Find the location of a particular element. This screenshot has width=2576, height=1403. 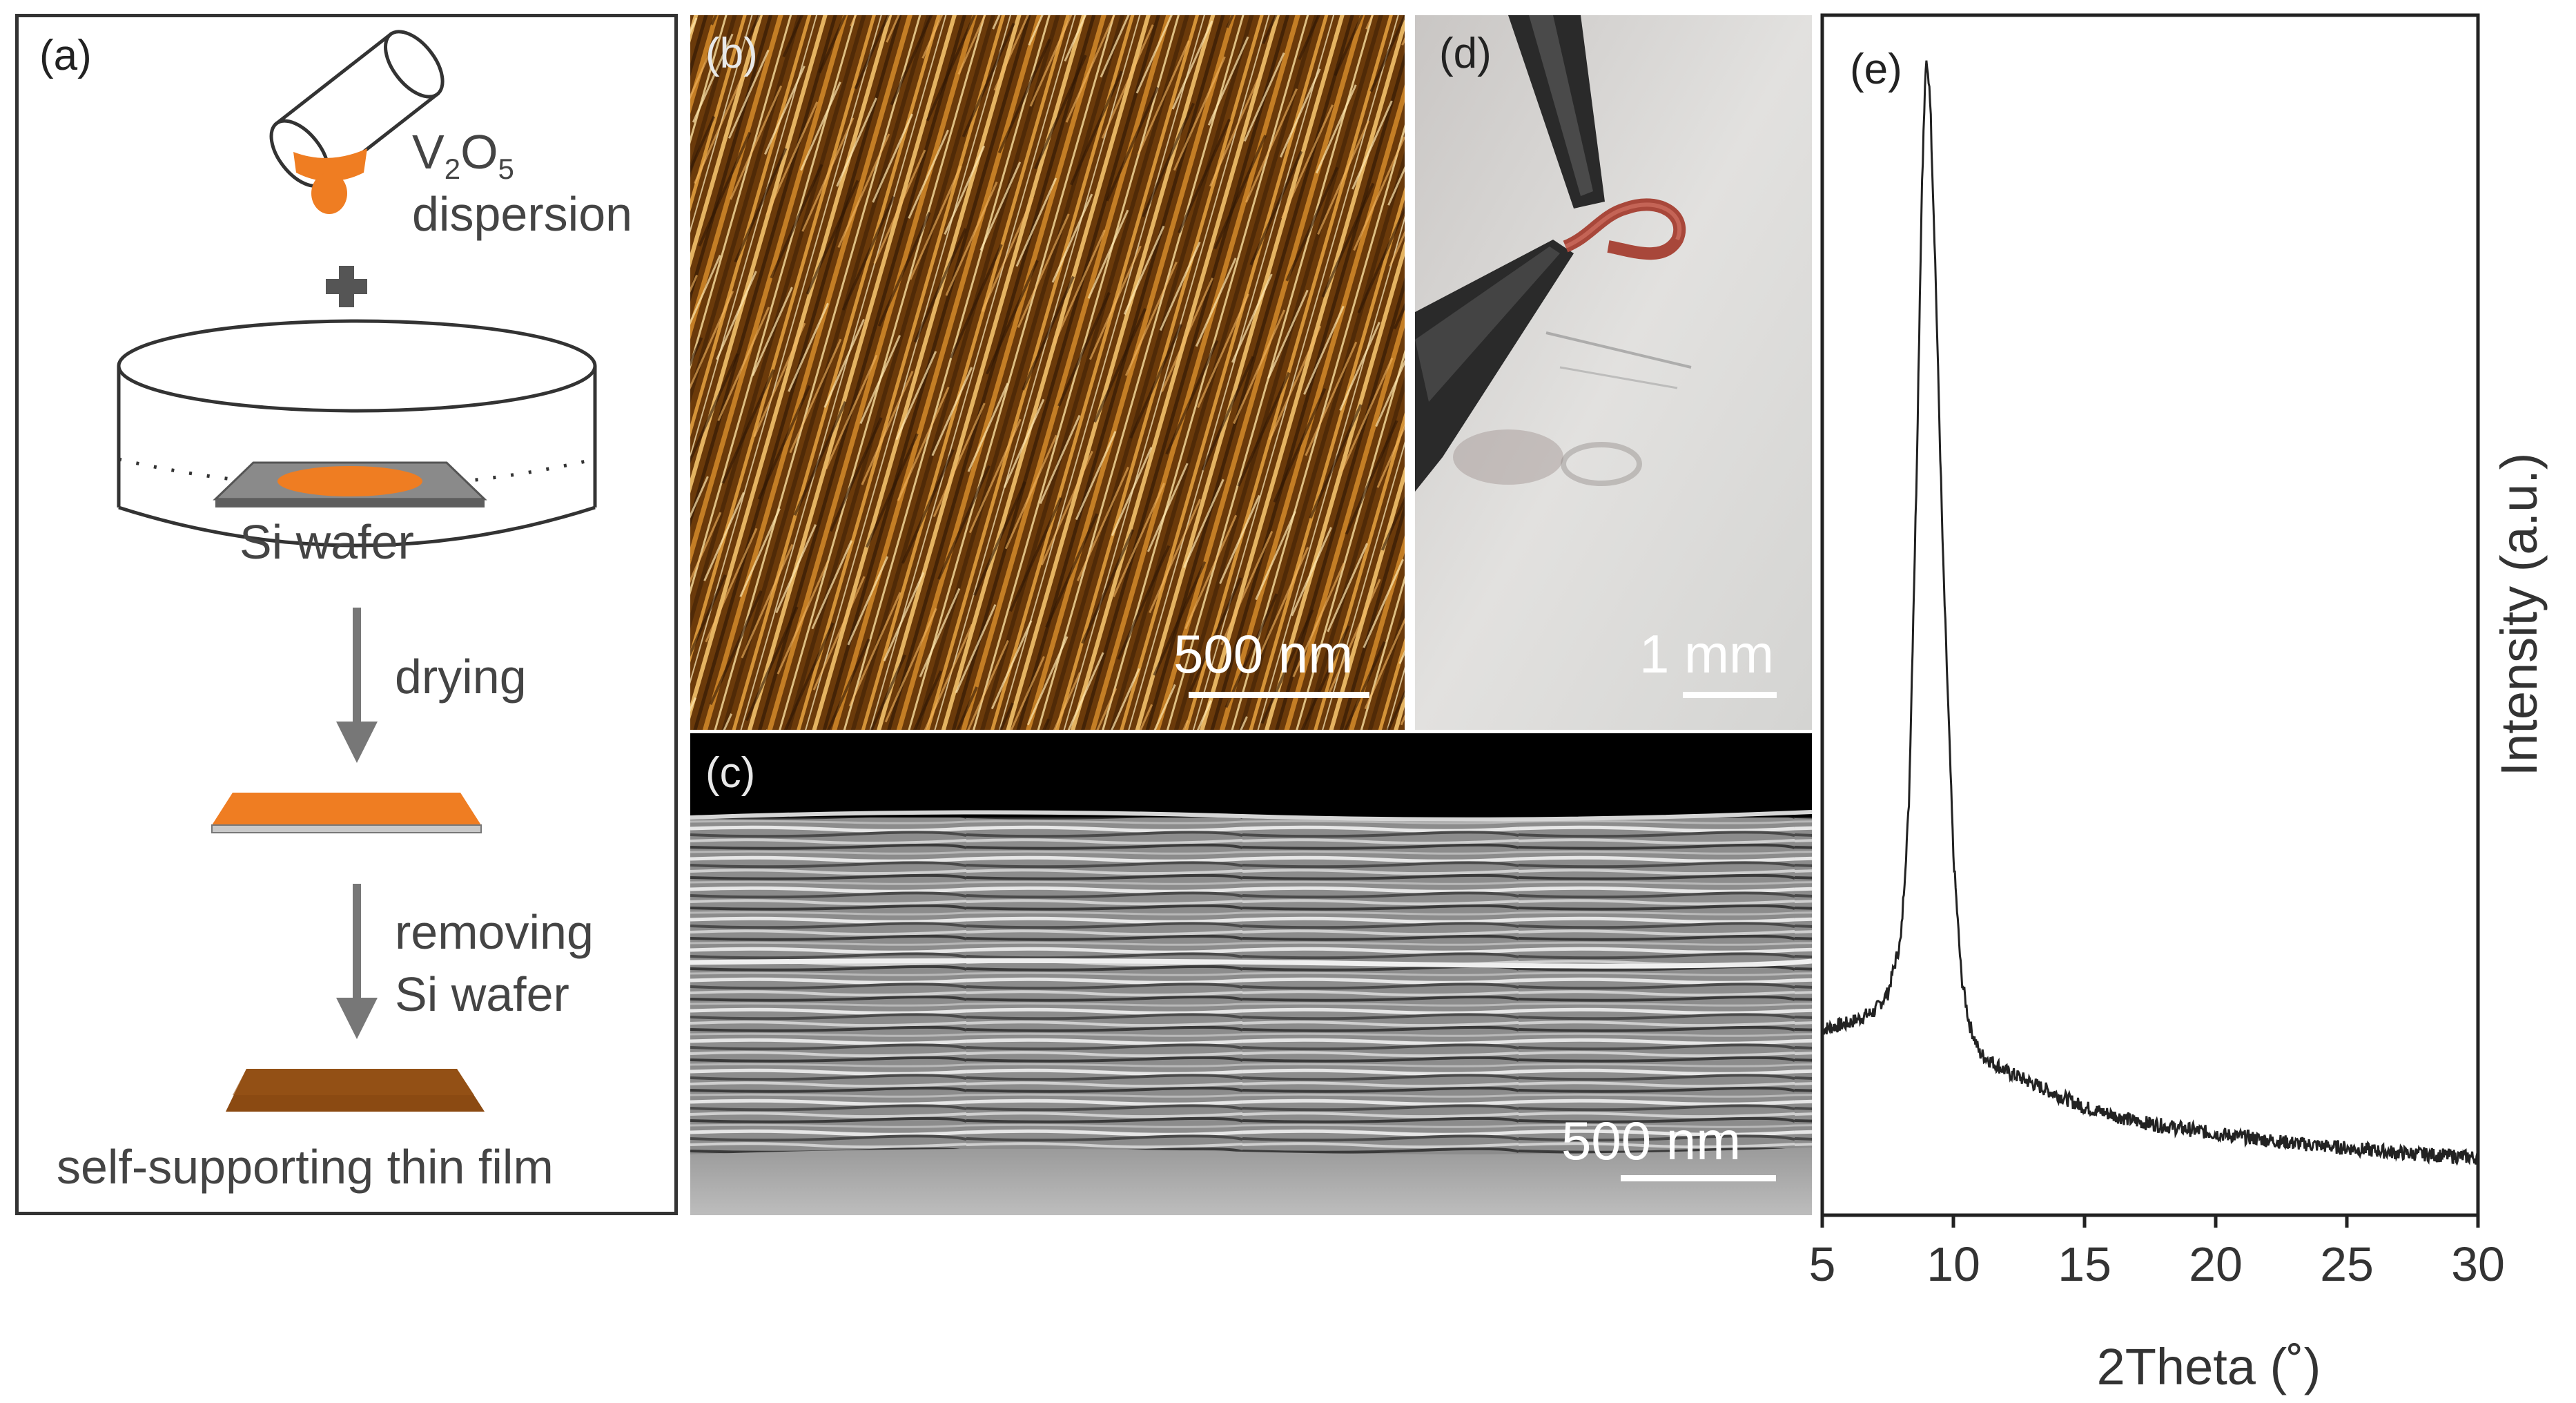

x-tick-label-15: 15 is located at coordinates (2084, 1264).